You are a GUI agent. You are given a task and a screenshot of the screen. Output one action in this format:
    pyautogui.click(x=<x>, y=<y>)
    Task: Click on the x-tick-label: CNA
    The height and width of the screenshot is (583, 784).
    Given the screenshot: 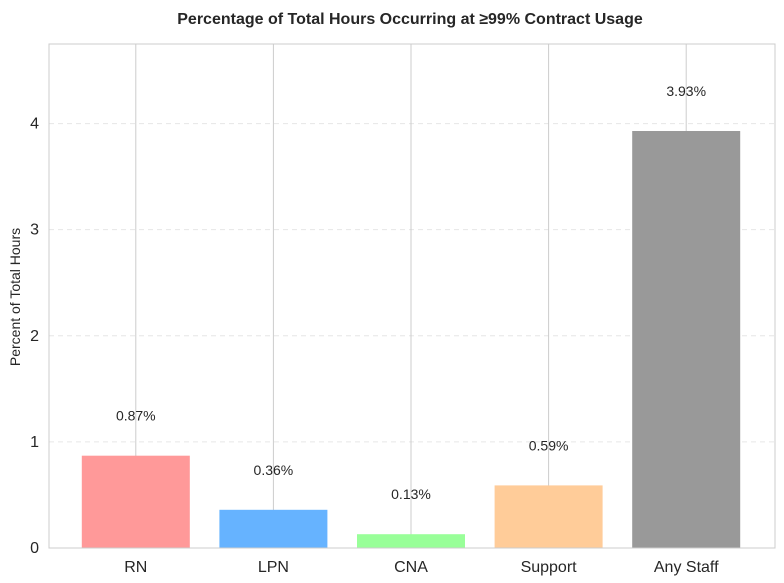 What is the action you would take?
    pyautogui.click(x=411, y=567)
    